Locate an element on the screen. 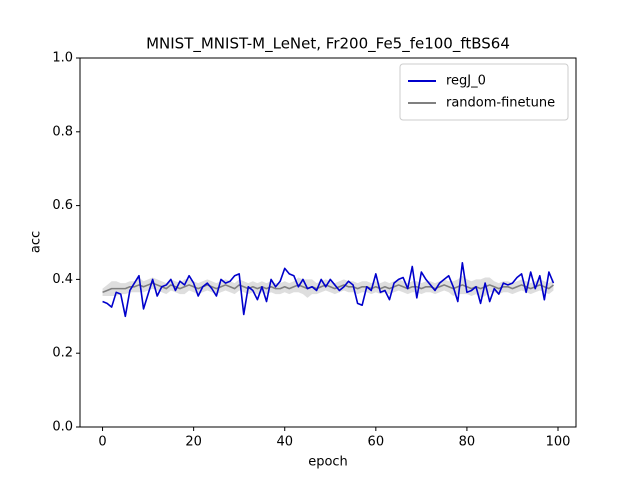  x-axis-label: epoch is located at coordinates (328, 462).